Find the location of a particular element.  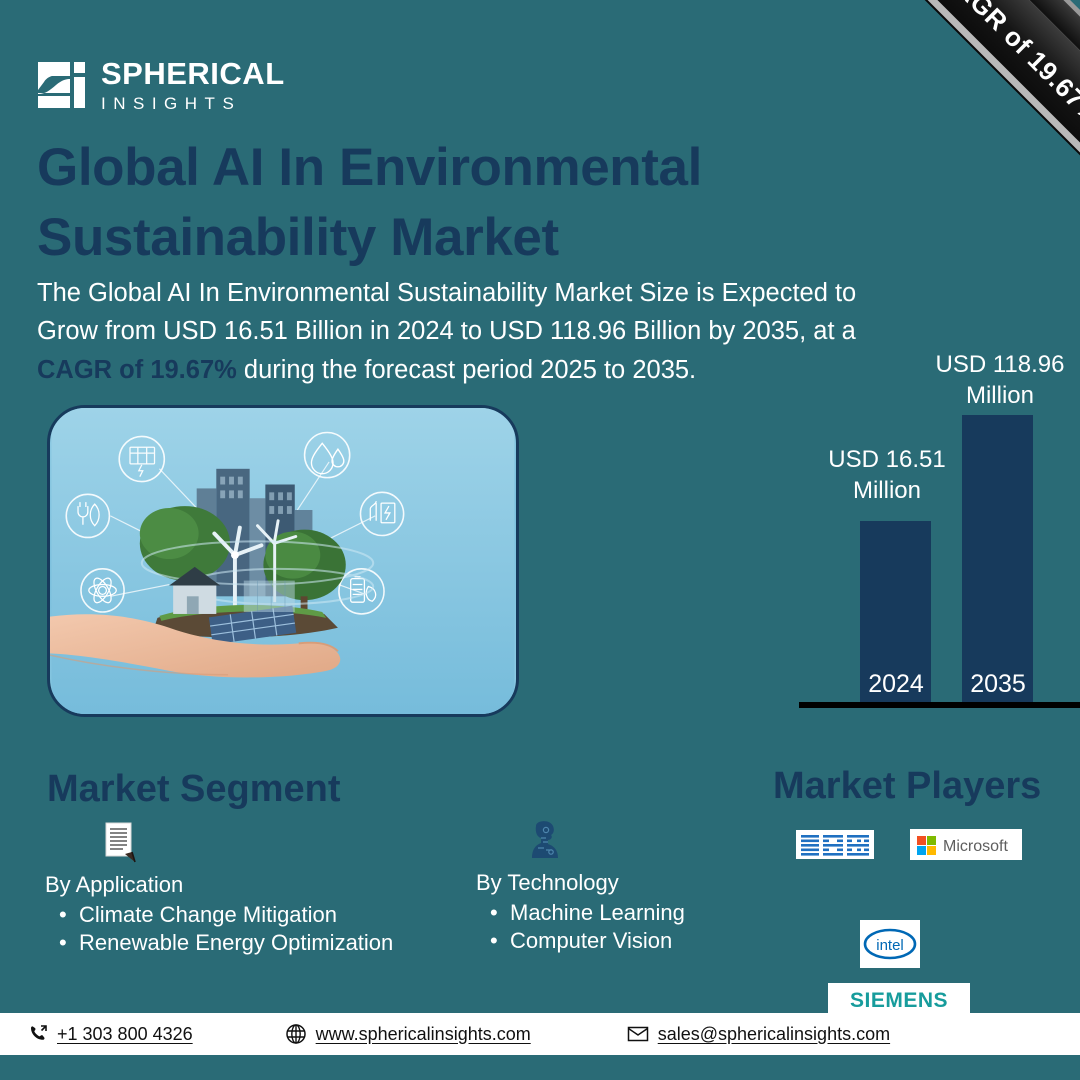

list-item: Machine Learning is located at coordinates (626, 913).